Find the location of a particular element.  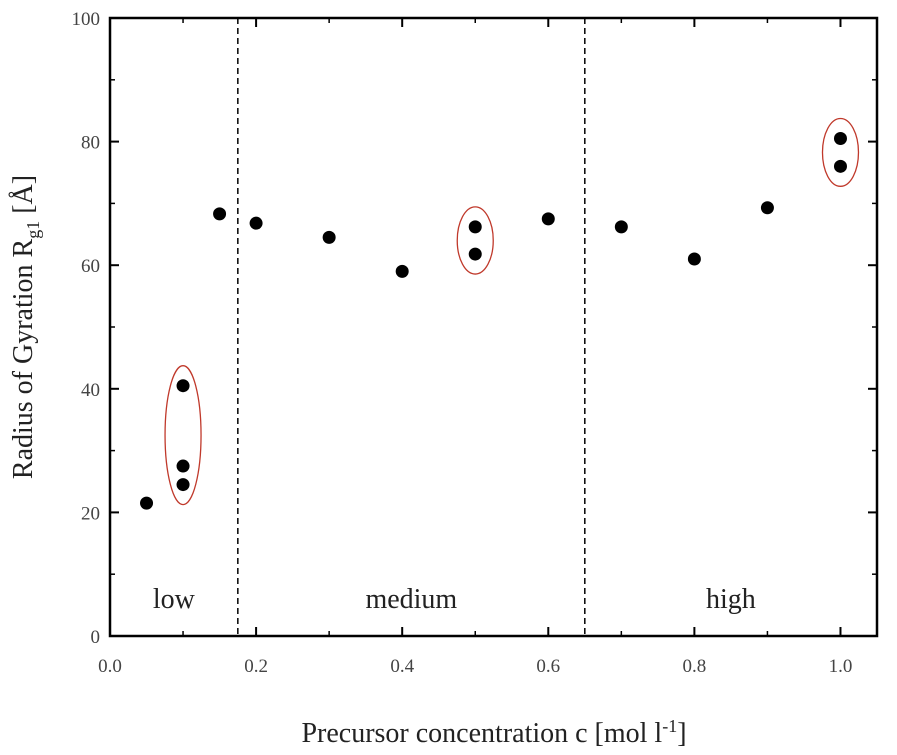

x-tick-label-5: 1.0 is located at coordinates (841, 666).